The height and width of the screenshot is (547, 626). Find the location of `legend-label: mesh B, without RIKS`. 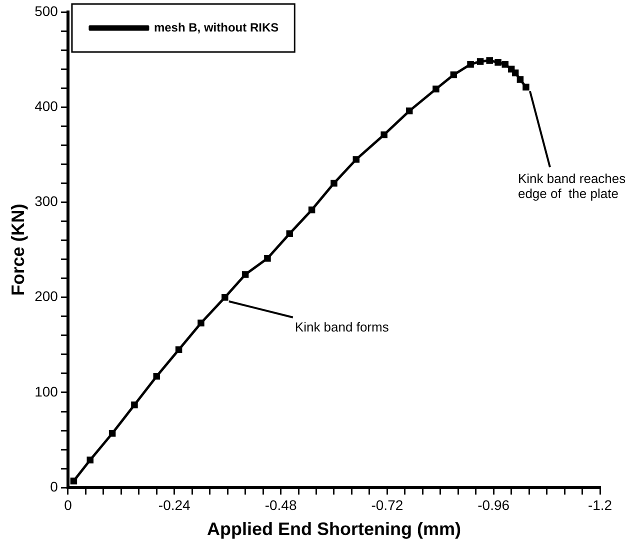

legend-label: mesh B, without RIKS is located at coordinates (216, 27).